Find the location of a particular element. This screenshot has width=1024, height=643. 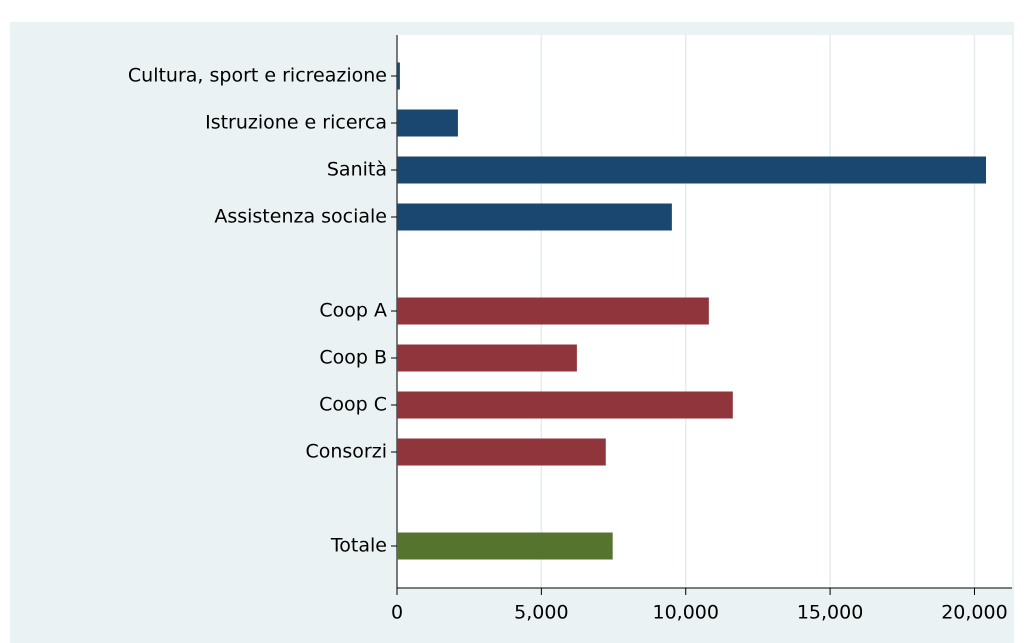

x-tick-label: 5,000 is located at coordinates (541, 613).